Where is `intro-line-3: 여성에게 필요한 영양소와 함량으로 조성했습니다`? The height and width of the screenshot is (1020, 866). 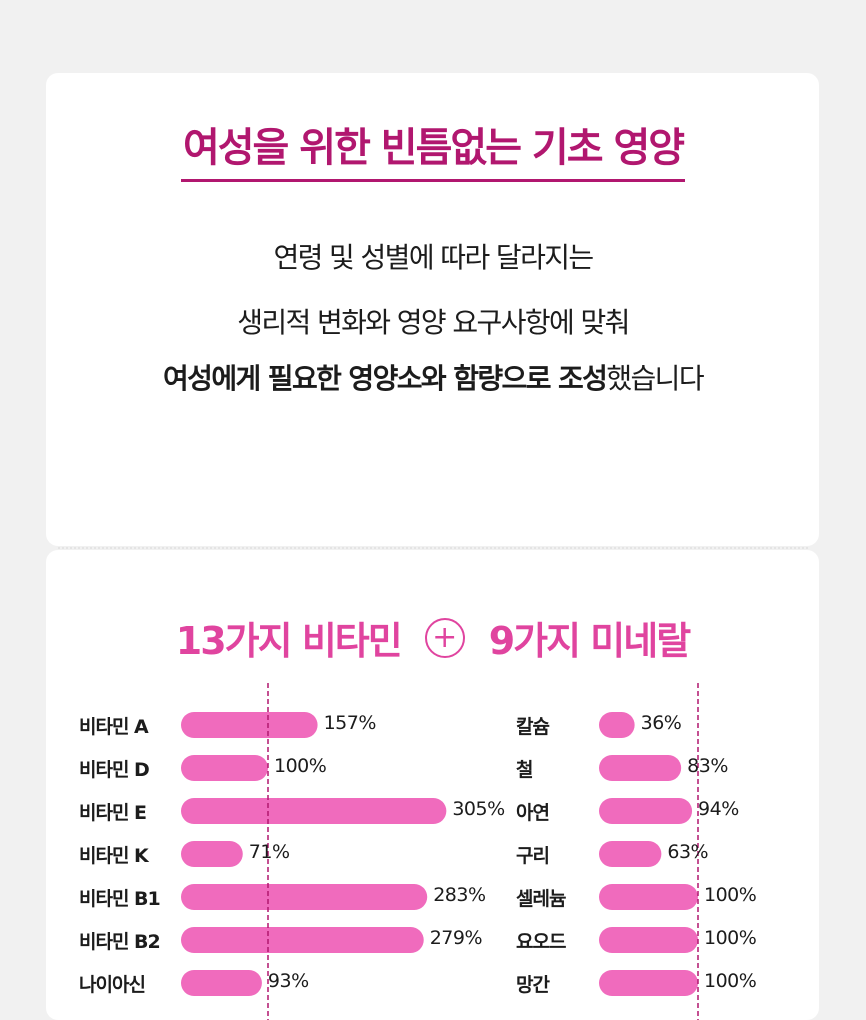
intro-line-3: 여성에게 필요한 영양소와 함량으로 조성했습니다 is located at coordinates (433, 379).